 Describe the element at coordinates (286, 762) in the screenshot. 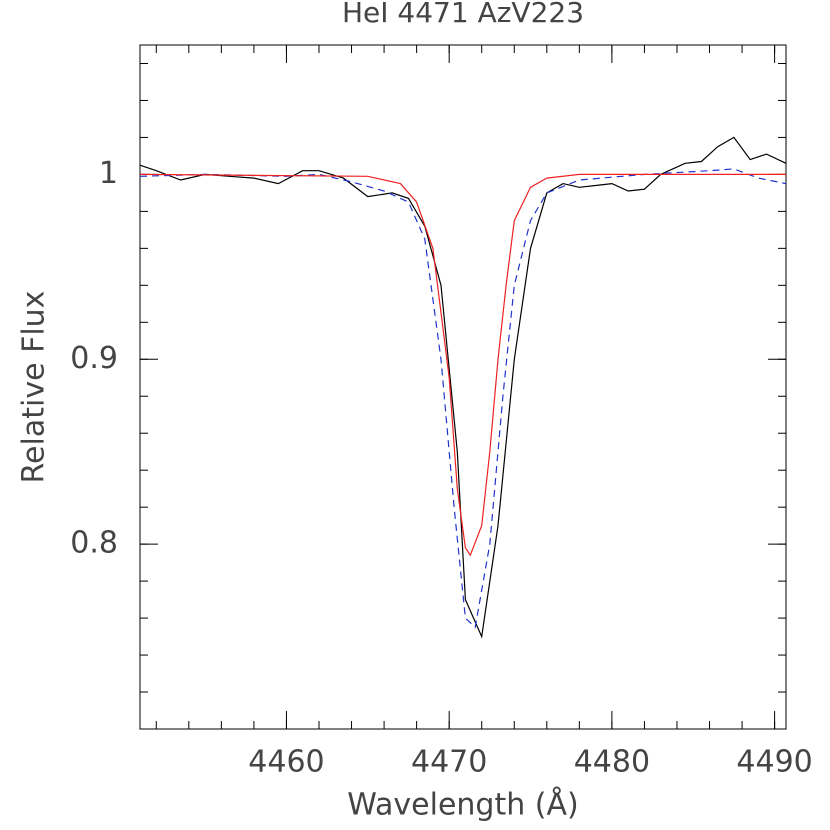

I see `x-tick-label: 4460` at that location.